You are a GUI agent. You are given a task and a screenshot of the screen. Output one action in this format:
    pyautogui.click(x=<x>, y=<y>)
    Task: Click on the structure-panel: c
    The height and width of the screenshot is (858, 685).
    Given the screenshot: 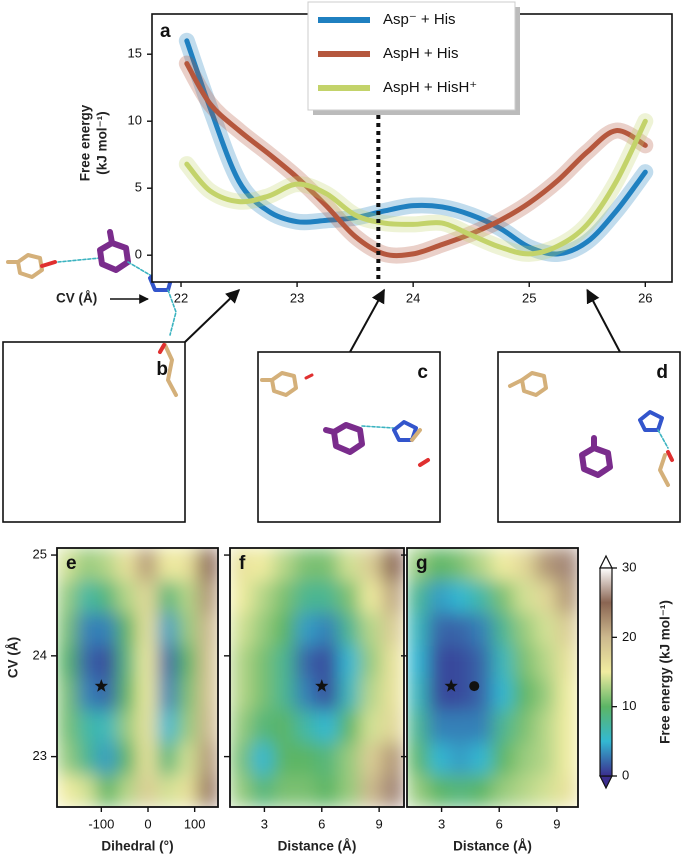 What is the action you would take?
    pyautogui.click(x=349, y=437)
    